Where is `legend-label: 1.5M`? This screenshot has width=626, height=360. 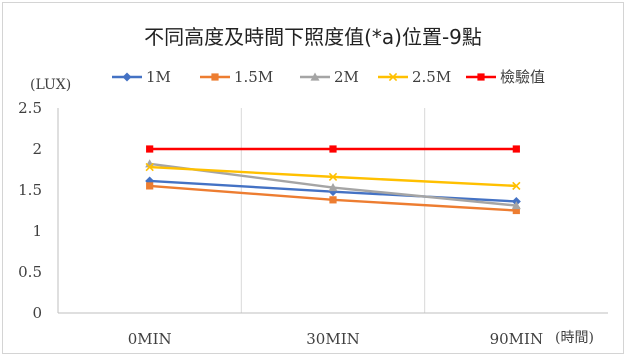
legend-label: 1.5M is located at coordinates (253, 77).